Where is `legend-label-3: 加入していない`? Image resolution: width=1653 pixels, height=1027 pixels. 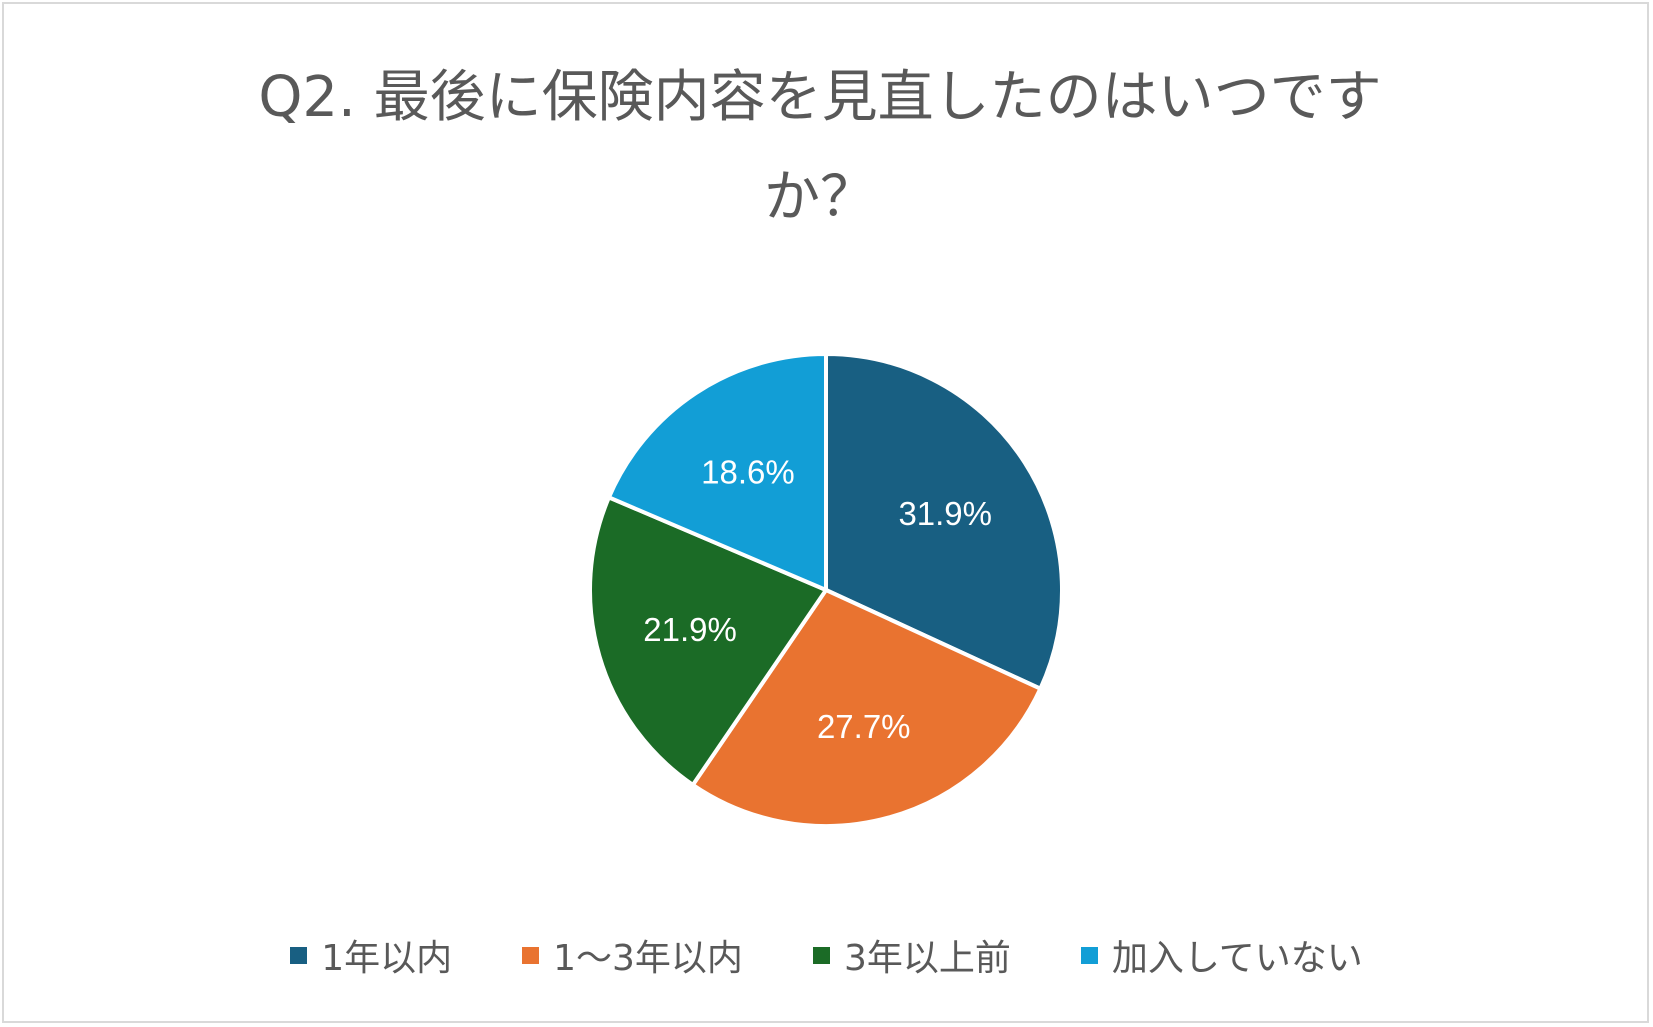
legend-label-3: 加入していない is located at coordinates (1237, 958).